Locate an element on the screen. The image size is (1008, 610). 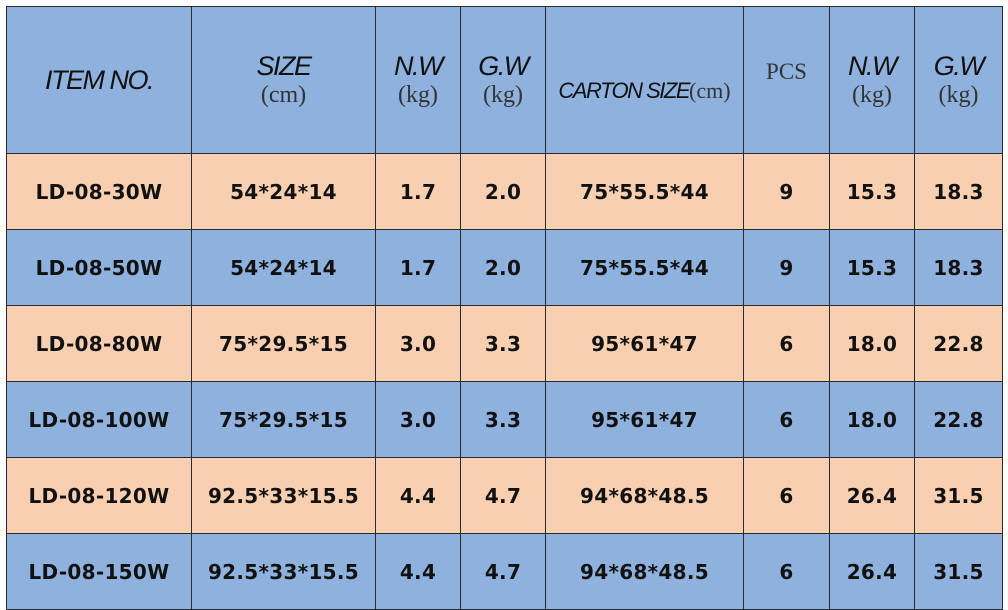
header-carton-size: CARTON SIZE(cm) is located at coordinates (644, 80).